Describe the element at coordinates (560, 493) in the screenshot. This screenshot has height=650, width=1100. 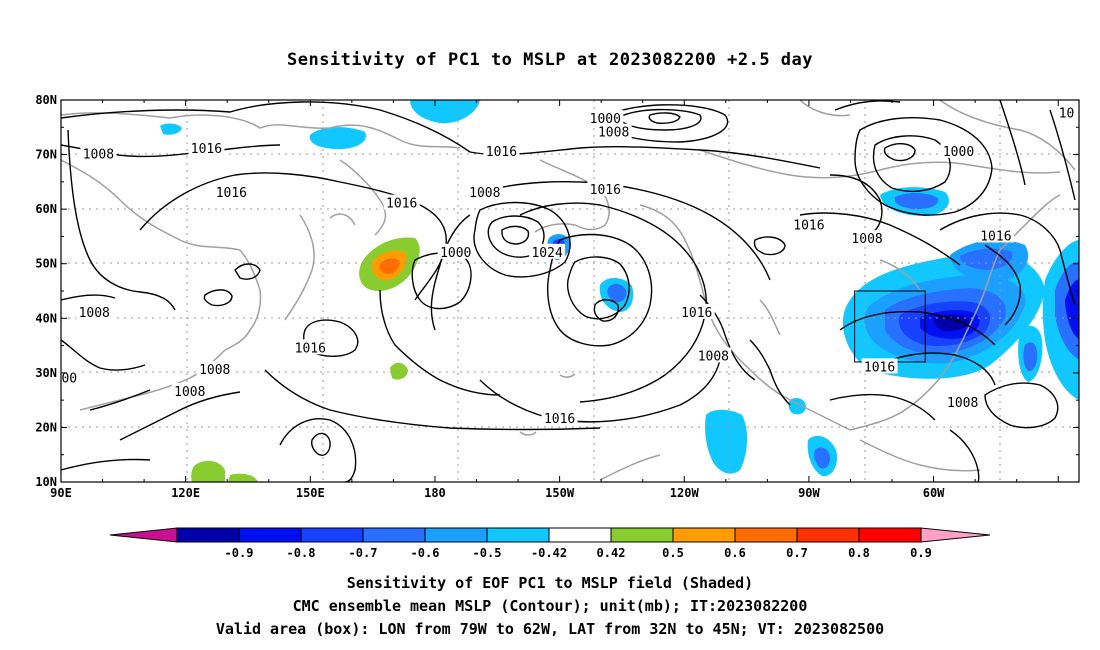
I see `lon-label: 150W` at that location.